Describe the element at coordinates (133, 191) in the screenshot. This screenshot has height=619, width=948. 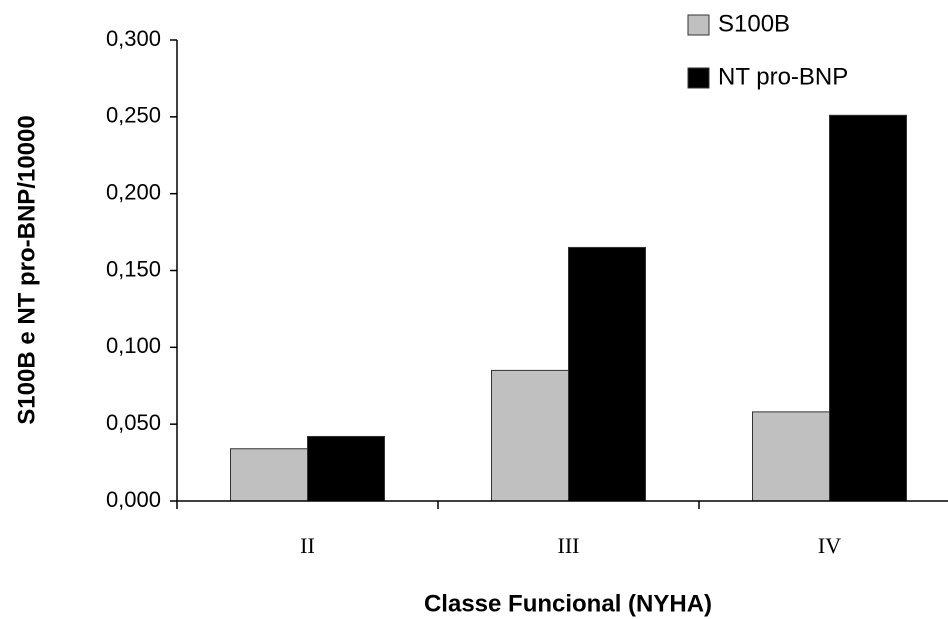
I see `y-tick-label: 0,200` at that location.